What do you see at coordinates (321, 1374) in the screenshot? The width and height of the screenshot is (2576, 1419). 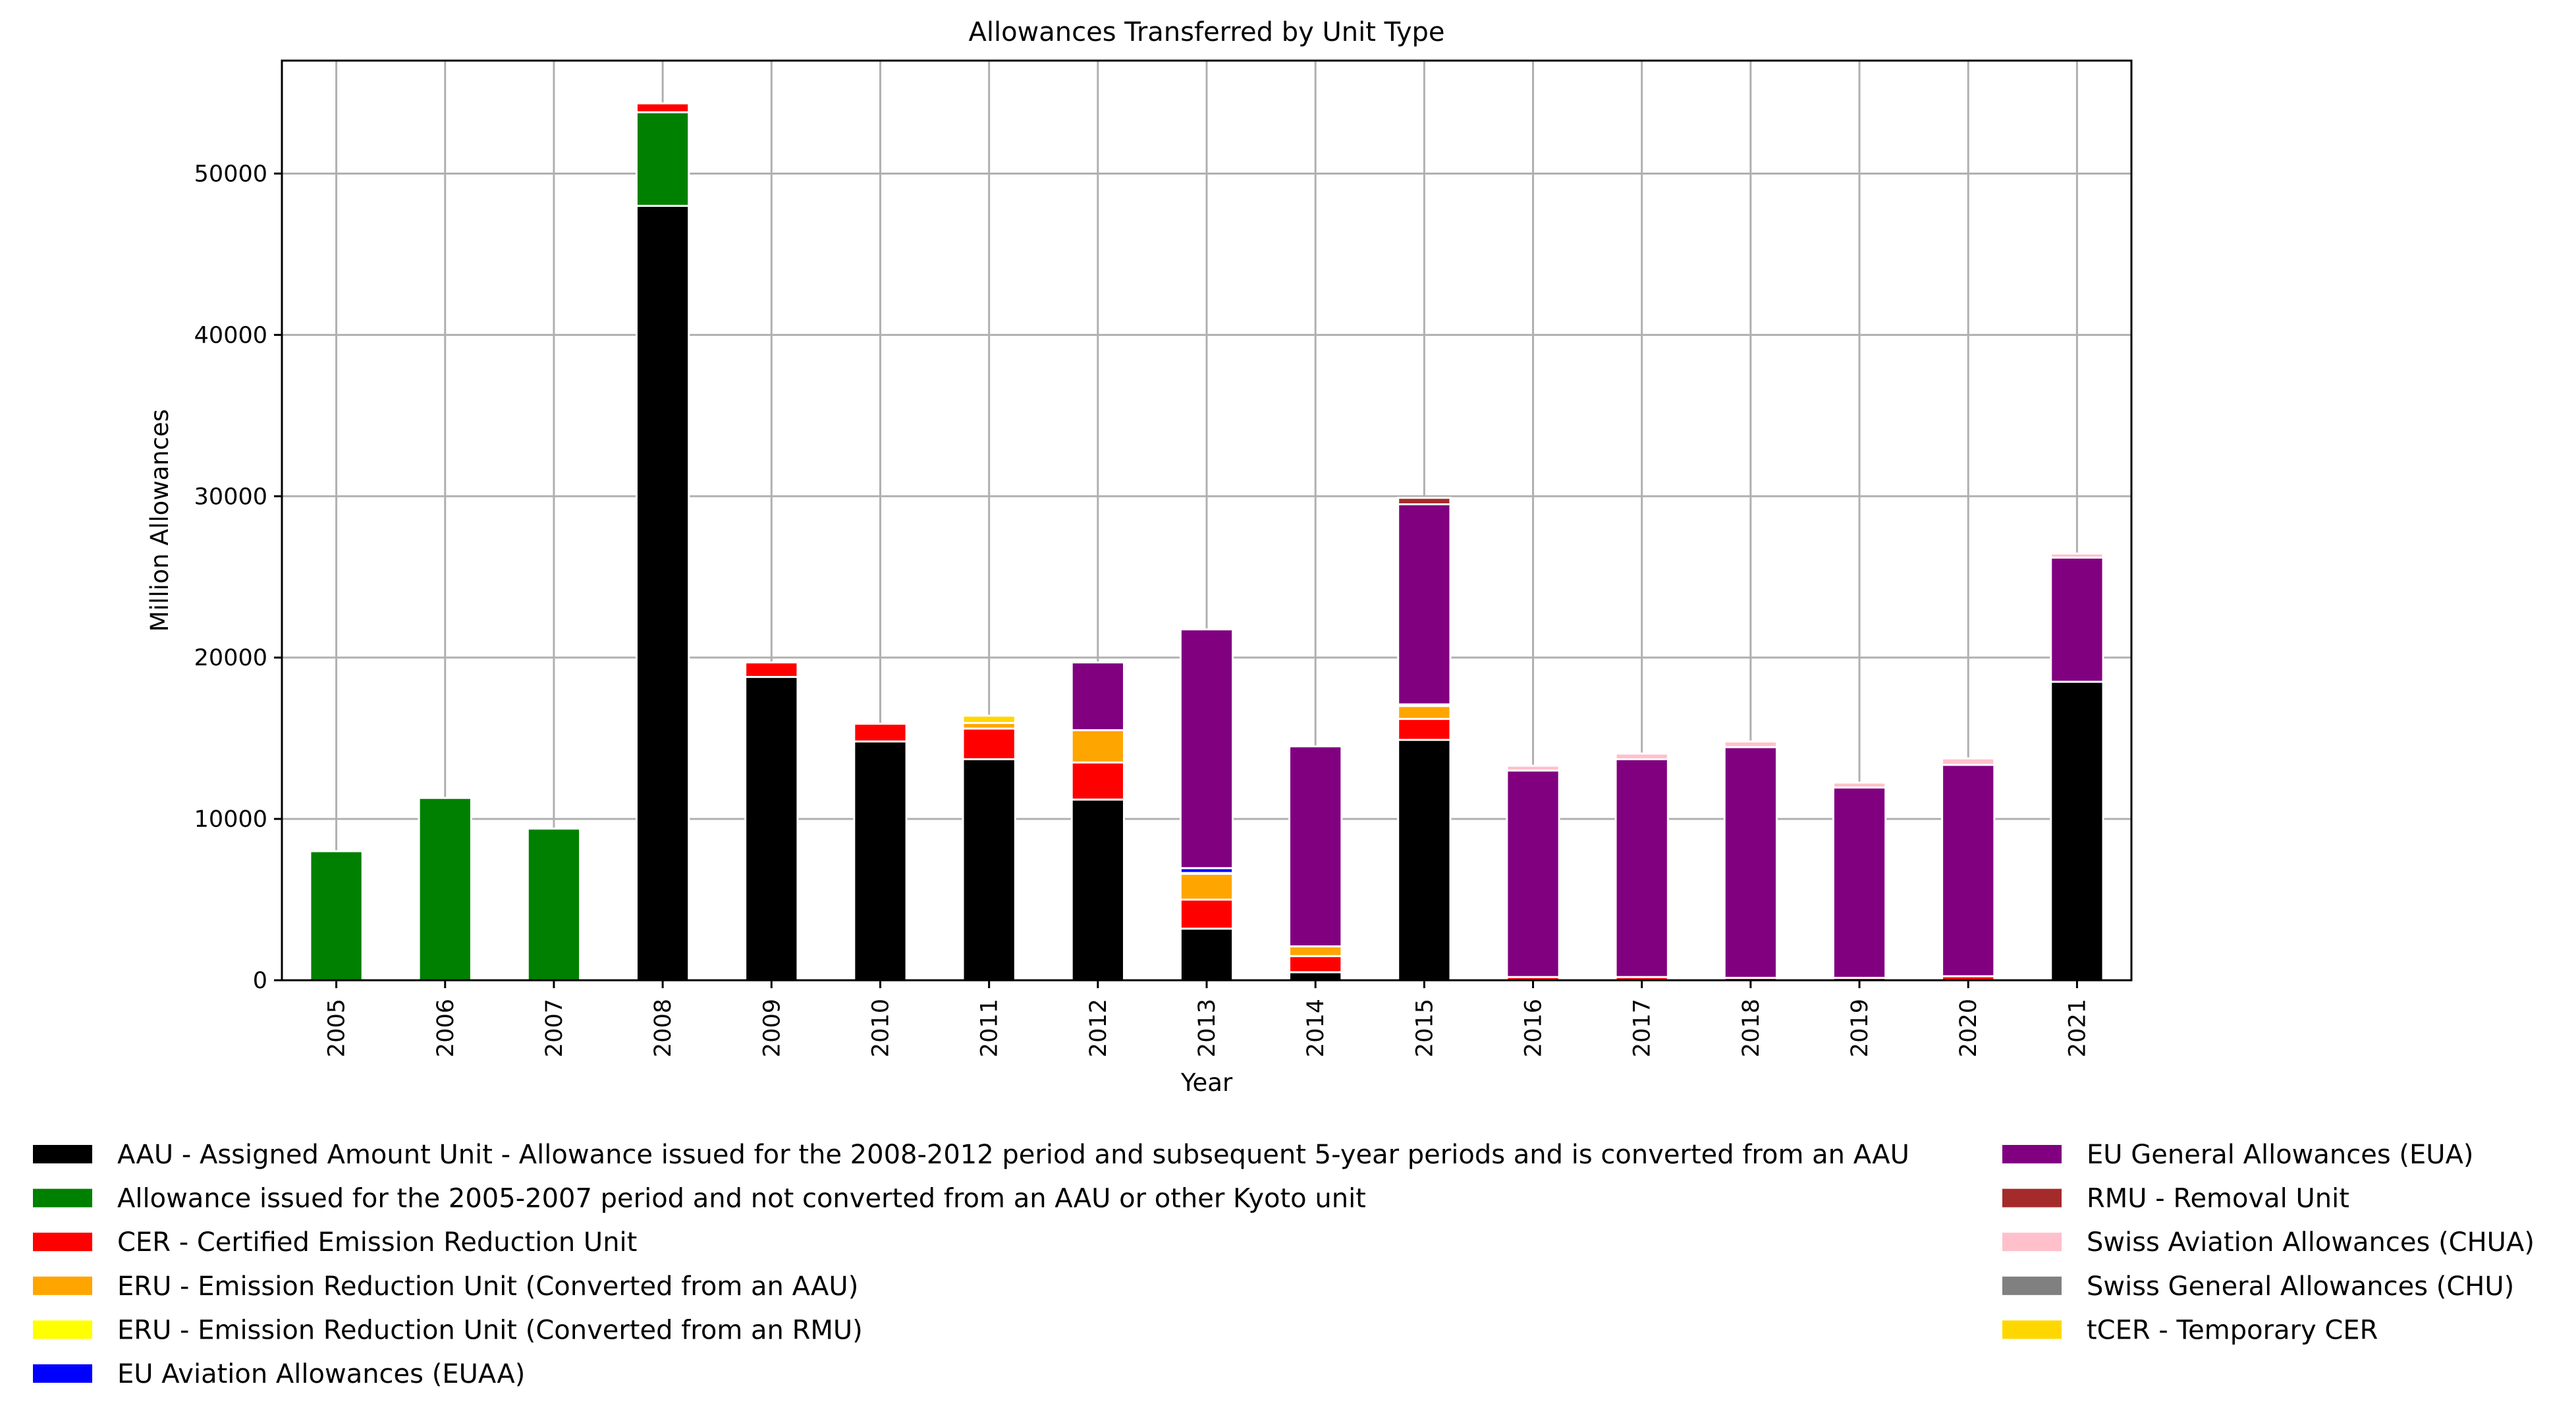 I see `legend-label: EU Aviation Allowances (EUAA)` at bounding box center [321, 1374].